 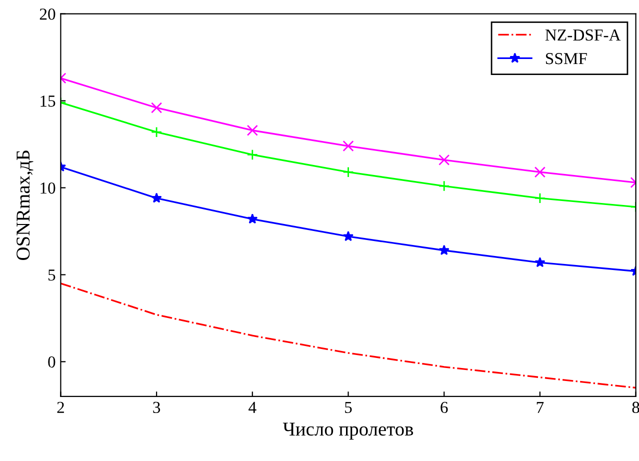 I want to click on x-tick-label: 5, so click(x=348, y=408).